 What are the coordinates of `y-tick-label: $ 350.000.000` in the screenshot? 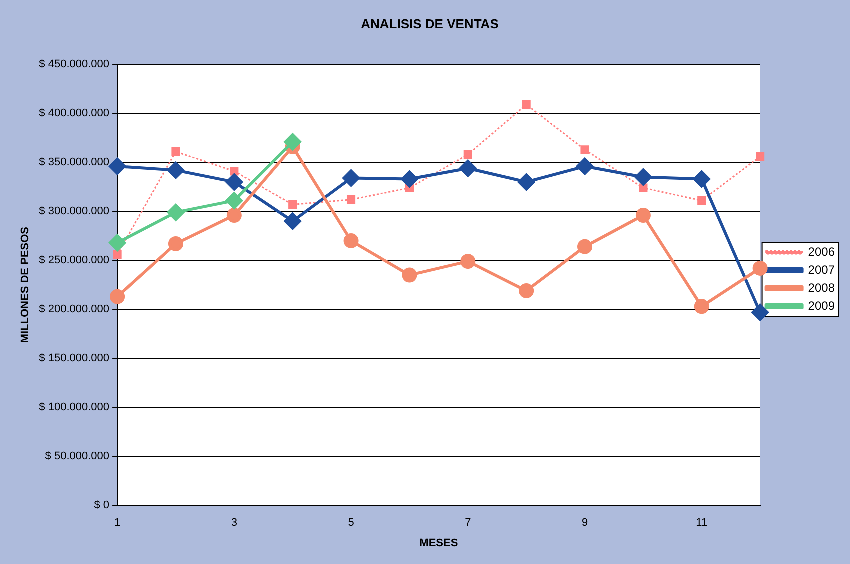 It's located at (74, 162).